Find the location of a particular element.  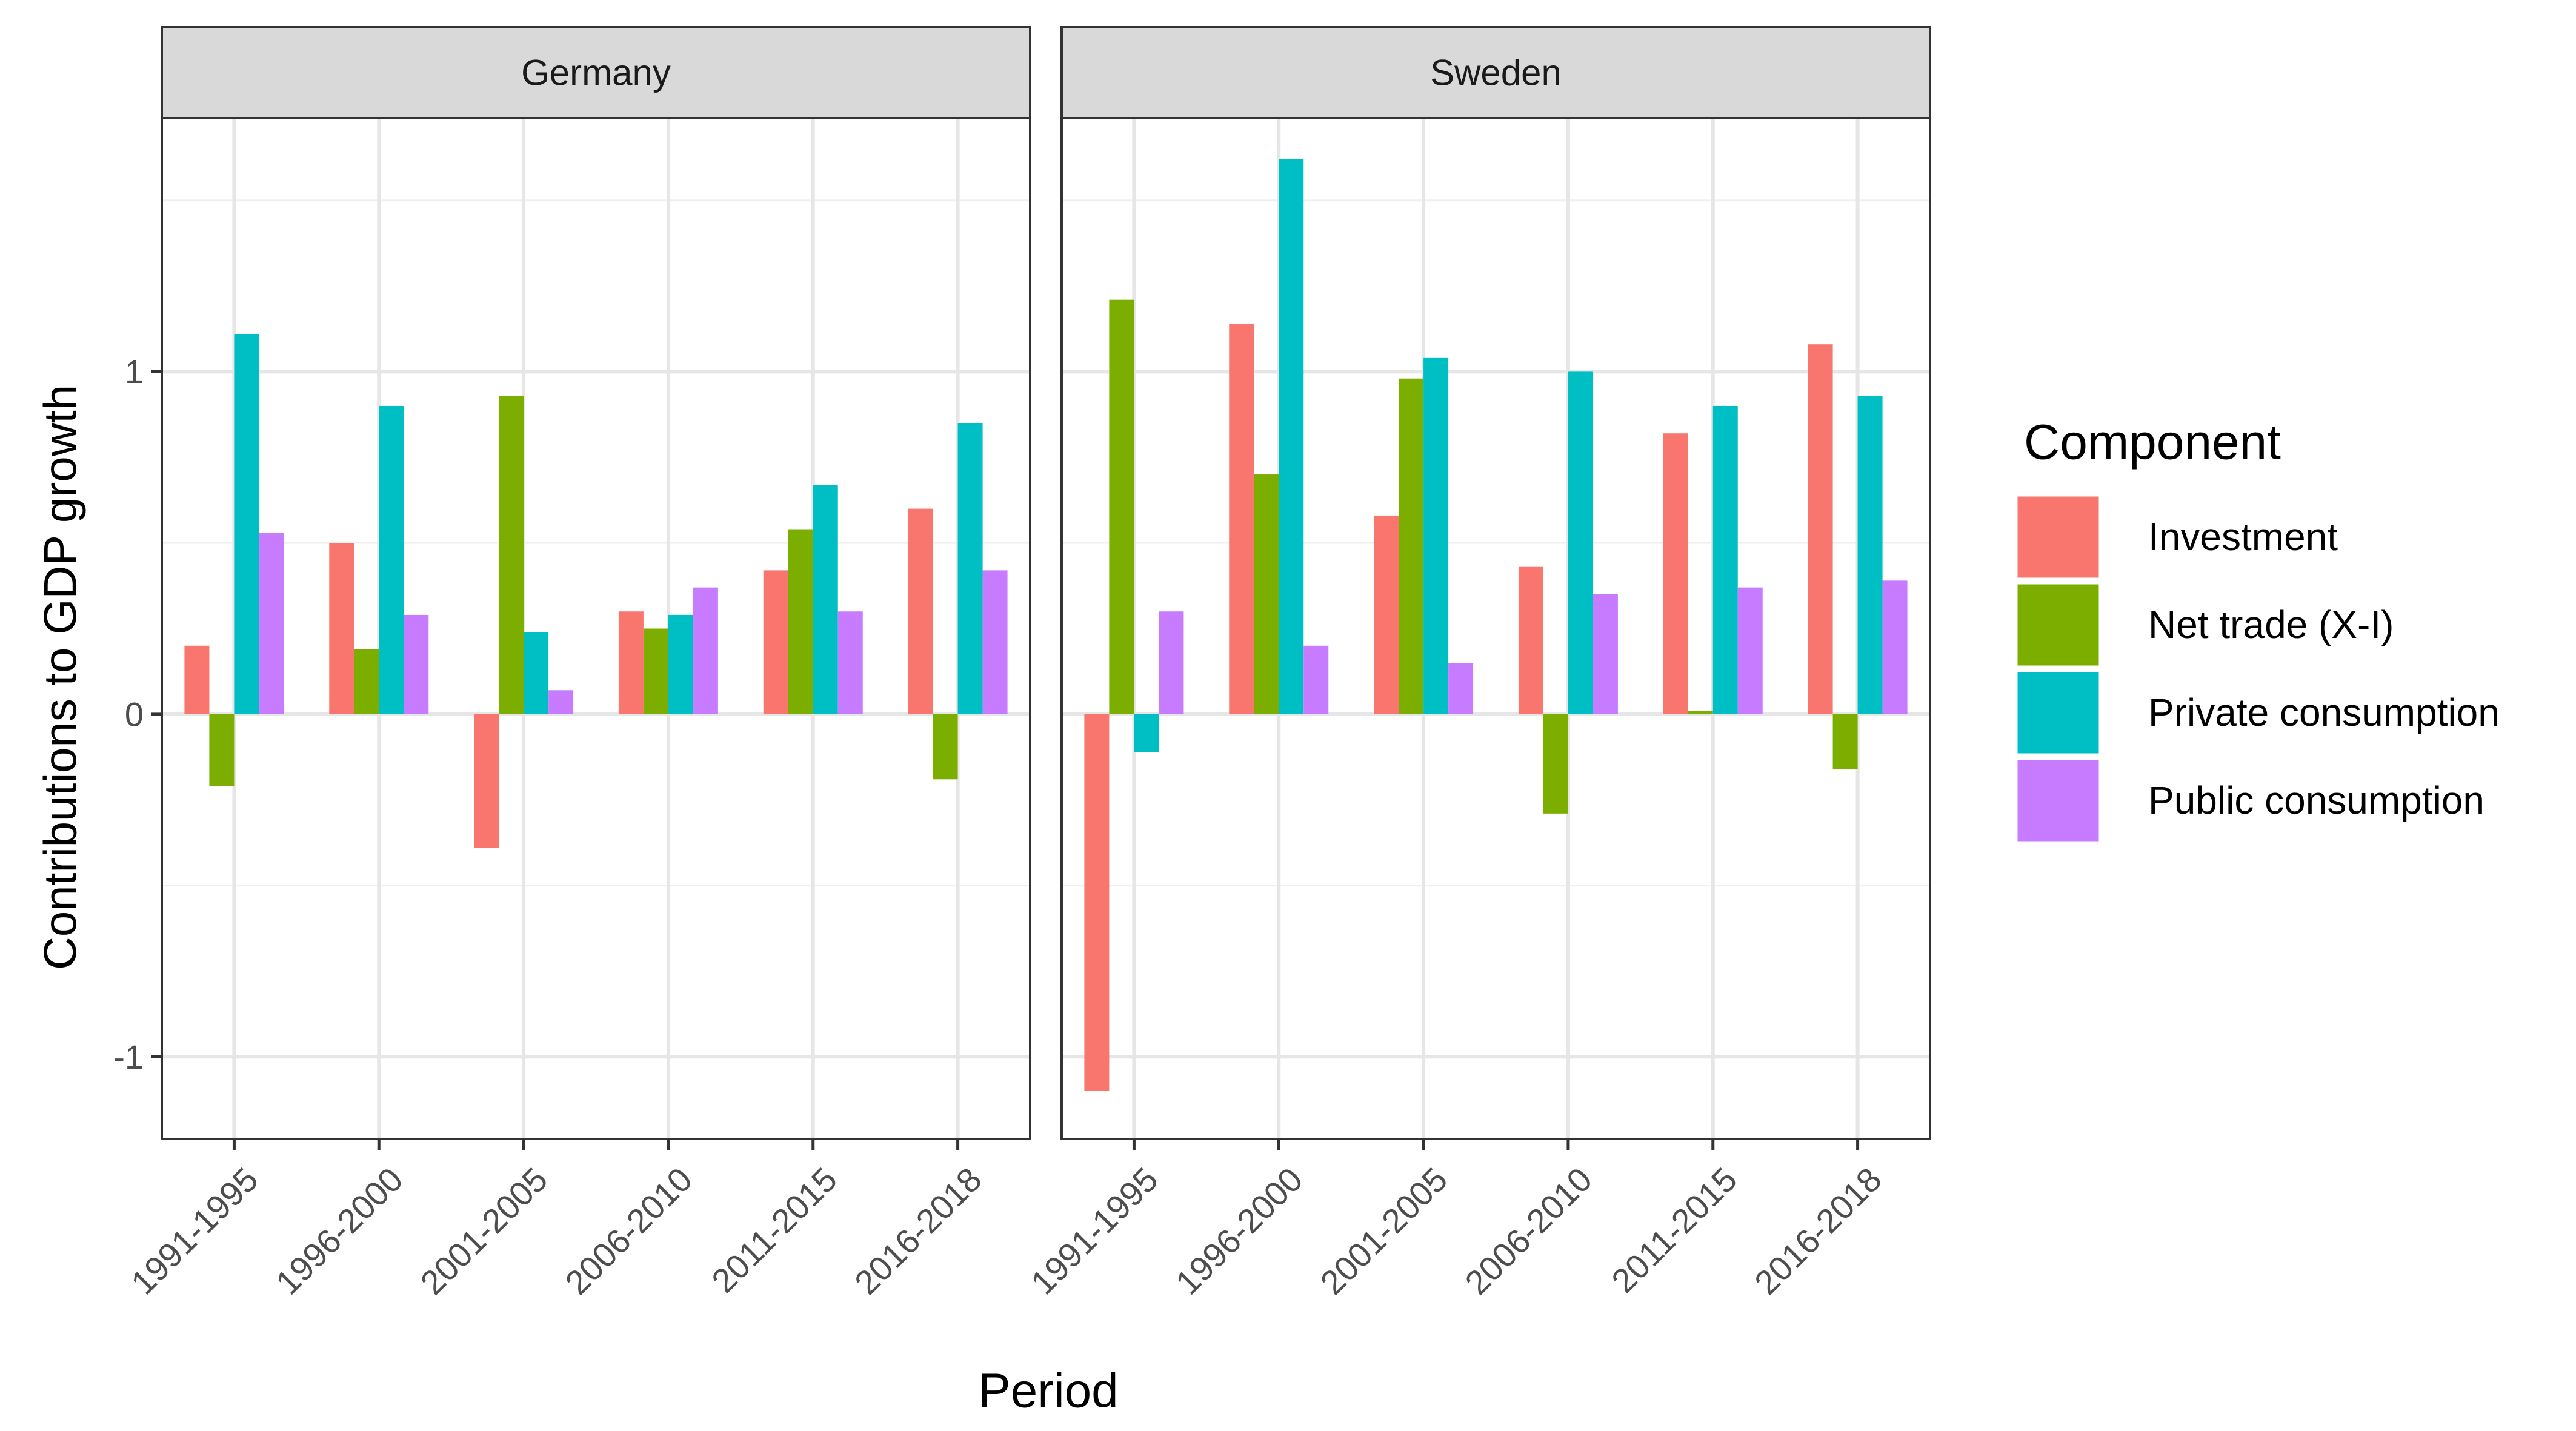

bar-germany-1996-2000-private-consumption is located at coordinates (391, 560).